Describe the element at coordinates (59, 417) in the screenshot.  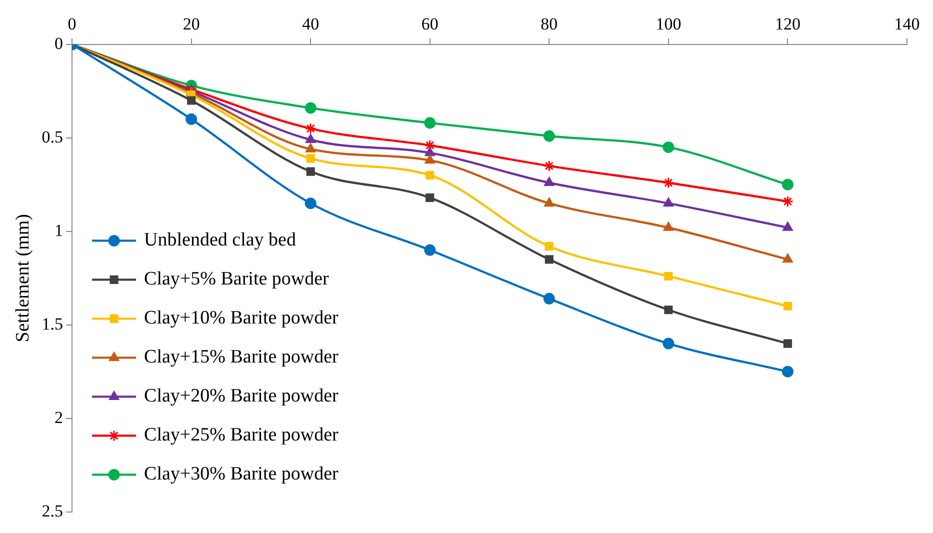
I see `y-tick-label: 2` at that location.